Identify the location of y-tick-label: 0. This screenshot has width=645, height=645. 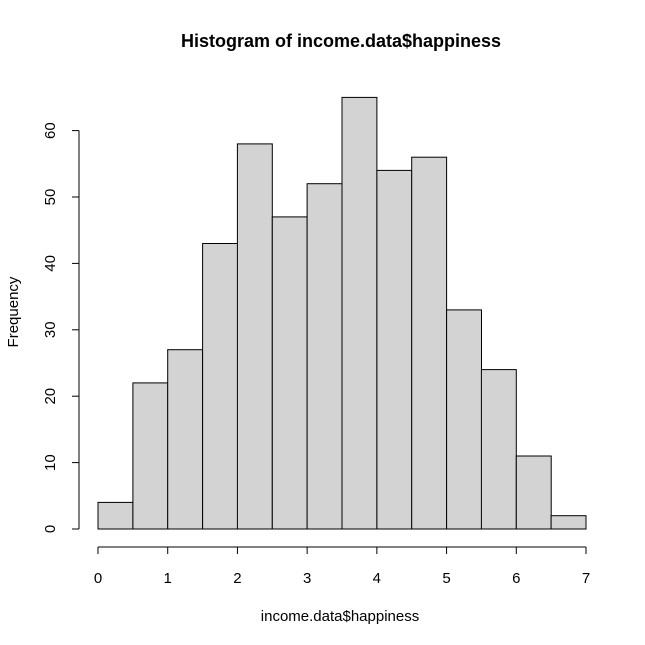
(50, 529).